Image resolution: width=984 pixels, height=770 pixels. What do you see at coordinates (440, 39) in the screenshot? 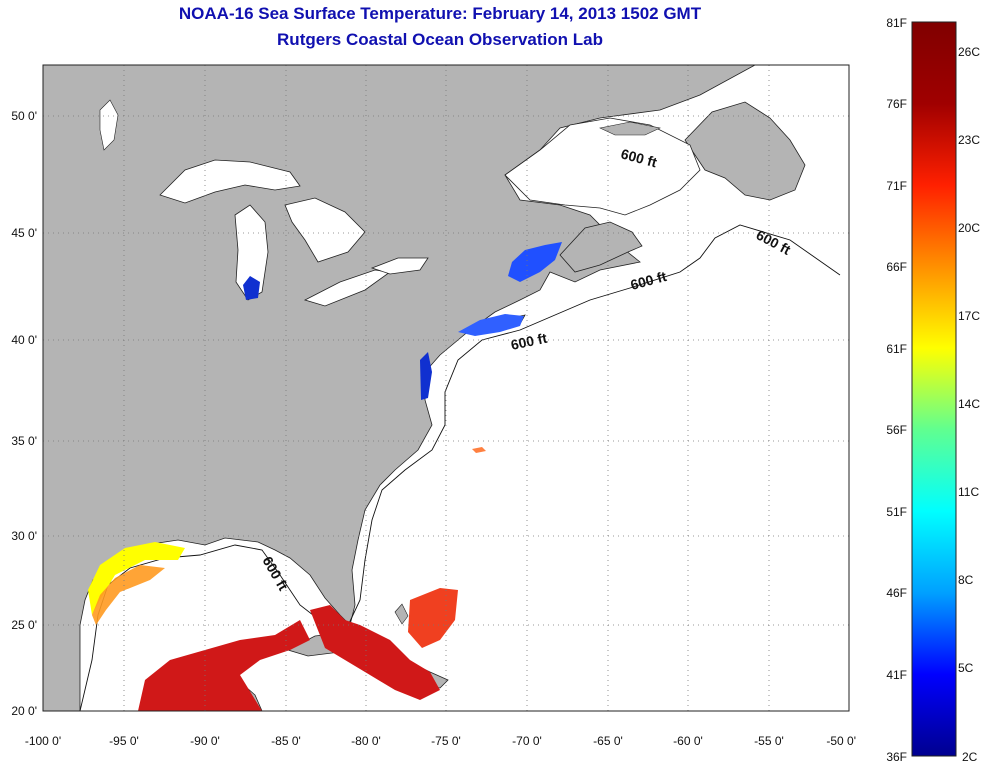
I see `chart-subtitle: Rutgers Coastal Ocean Observation Lab` at bounding box center [440, 39].